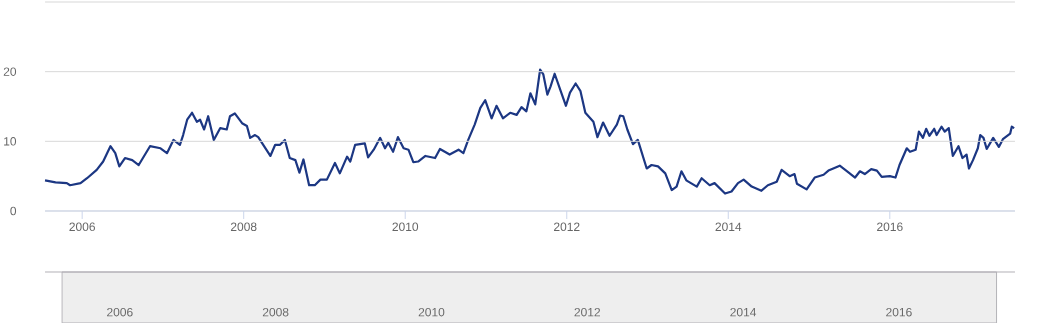 Image resolution: width=1038 pixels, height=323 pixels. What do you see at coordinates (567, 227) in the screenshot?
I see `x-tick-label: 2012` at bounding box center [567, 227].